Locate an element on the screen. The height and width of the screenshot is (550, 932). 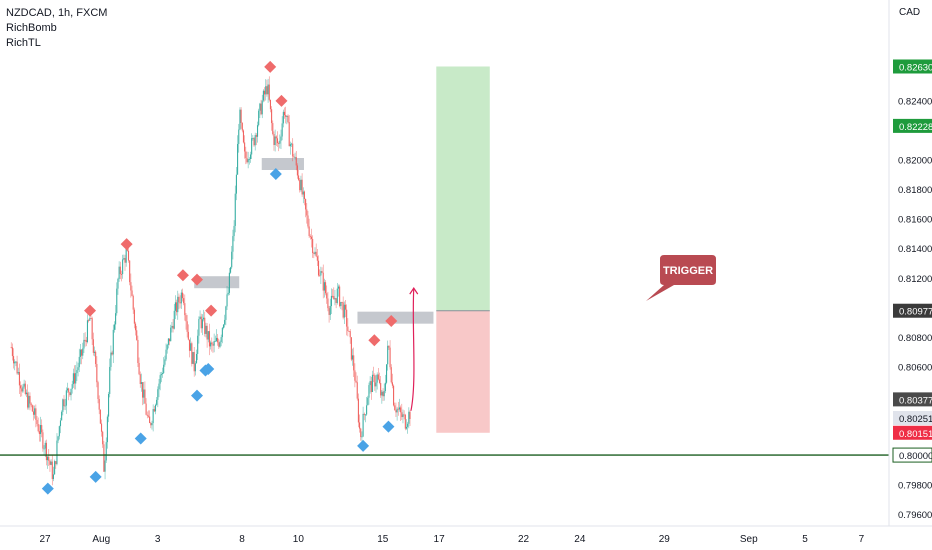
indicator-richtl: RichTL is located at coordinates (23, 43).